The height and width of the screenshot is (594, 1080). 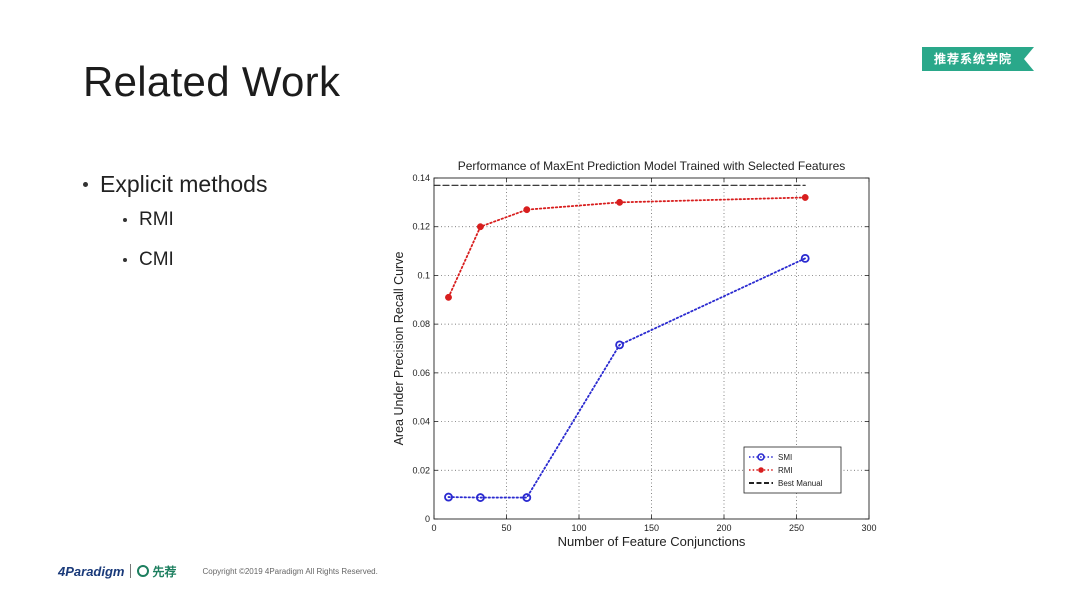 I want to click on x-tick-label: 0, so click(x=433, y=528).